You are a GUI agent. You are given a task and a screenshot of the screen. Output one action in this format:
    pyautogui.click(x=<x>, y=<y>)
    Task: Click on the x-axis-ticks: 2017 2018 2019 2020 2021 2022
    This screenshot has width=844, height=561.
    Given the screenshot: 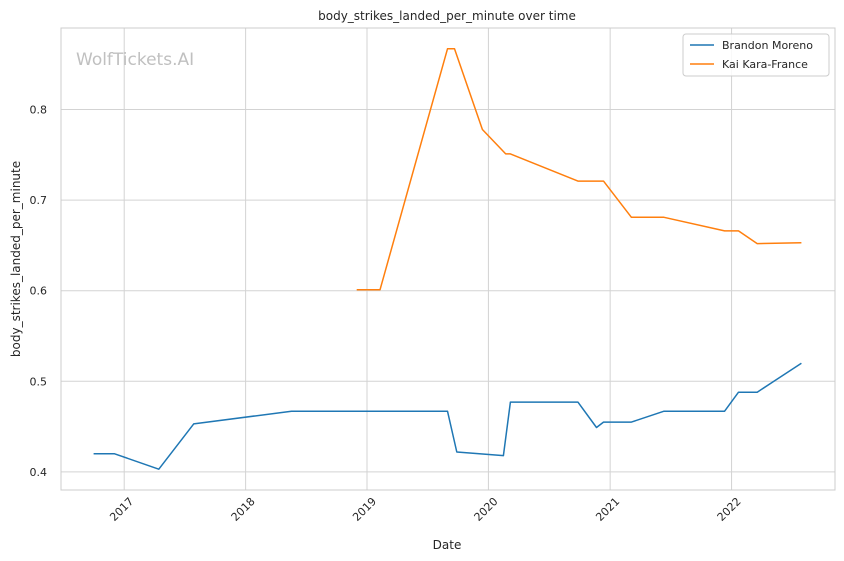 What is the action you would take?
    pyautogui.click(x=425, y=509)
    